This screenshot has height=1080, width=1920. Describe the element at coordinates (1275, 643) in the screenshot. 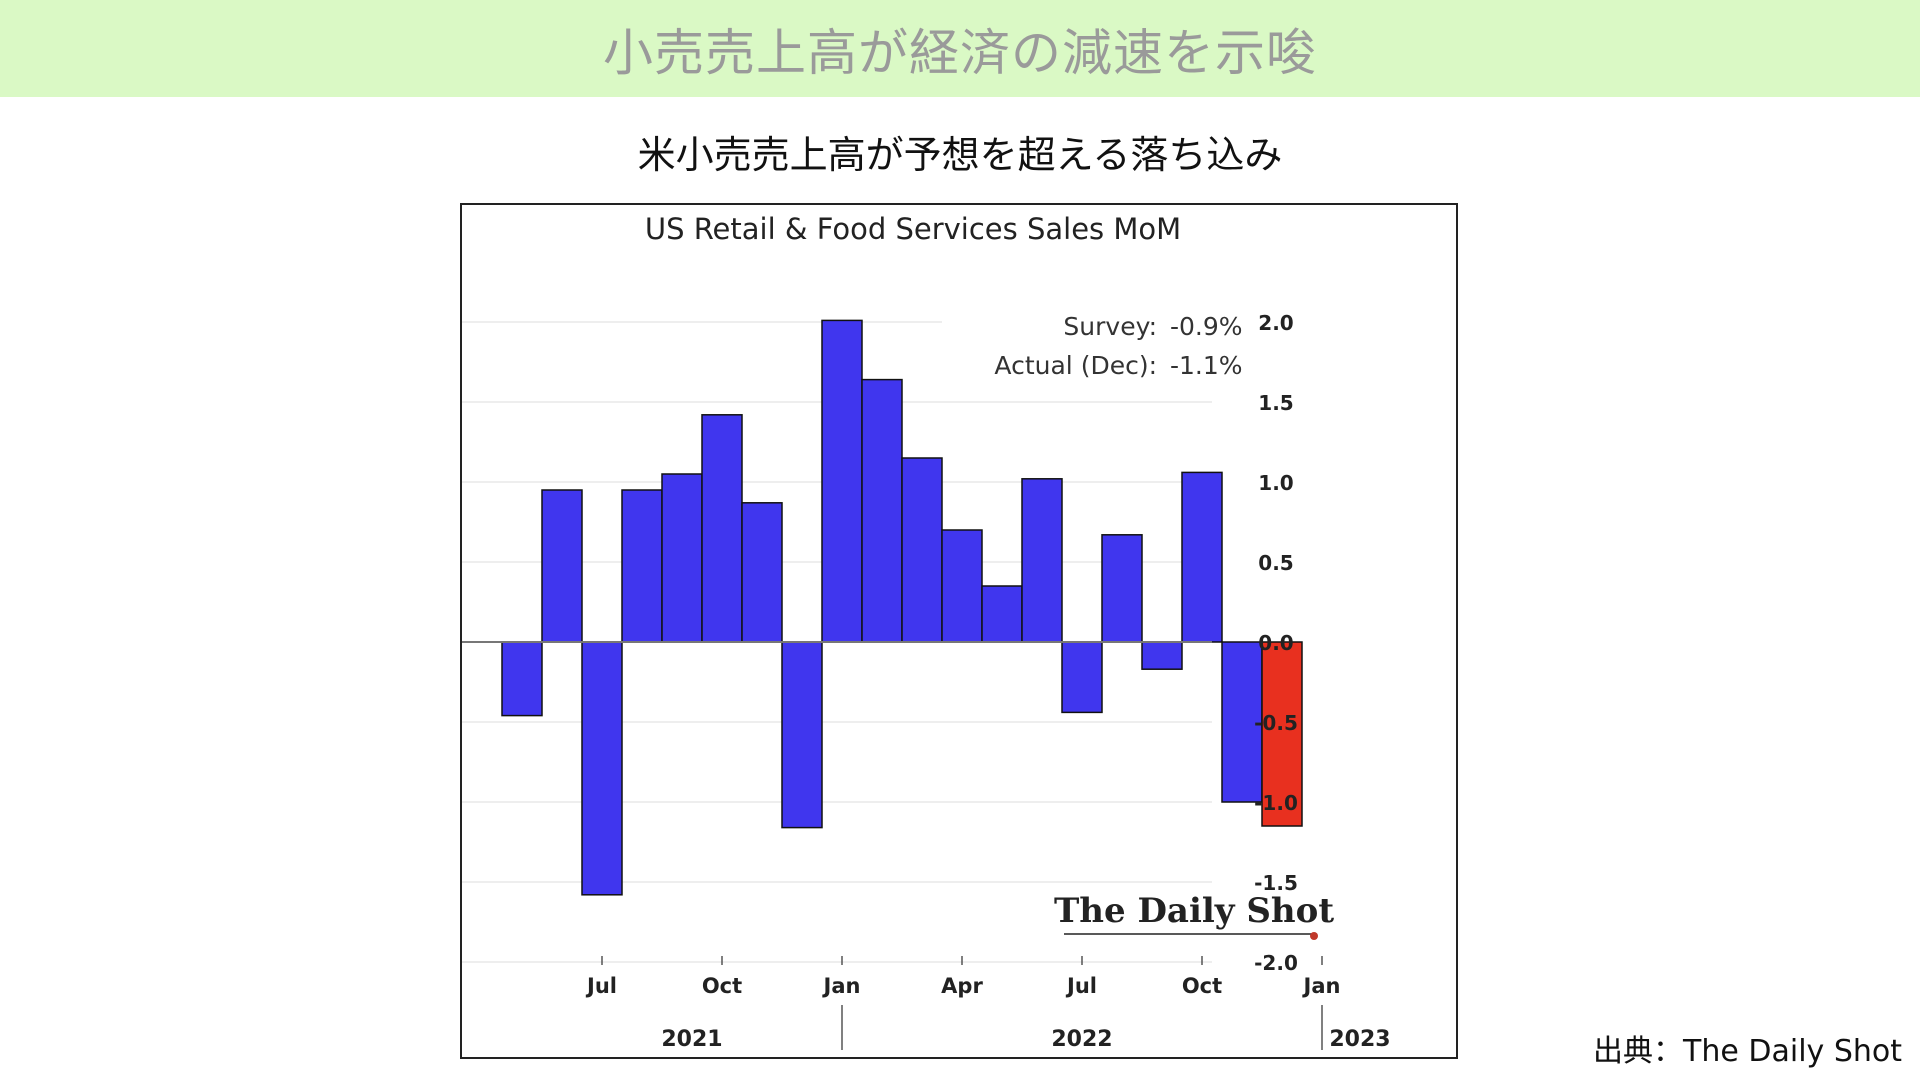

I see `y-tick-label: 0.0` at that location.